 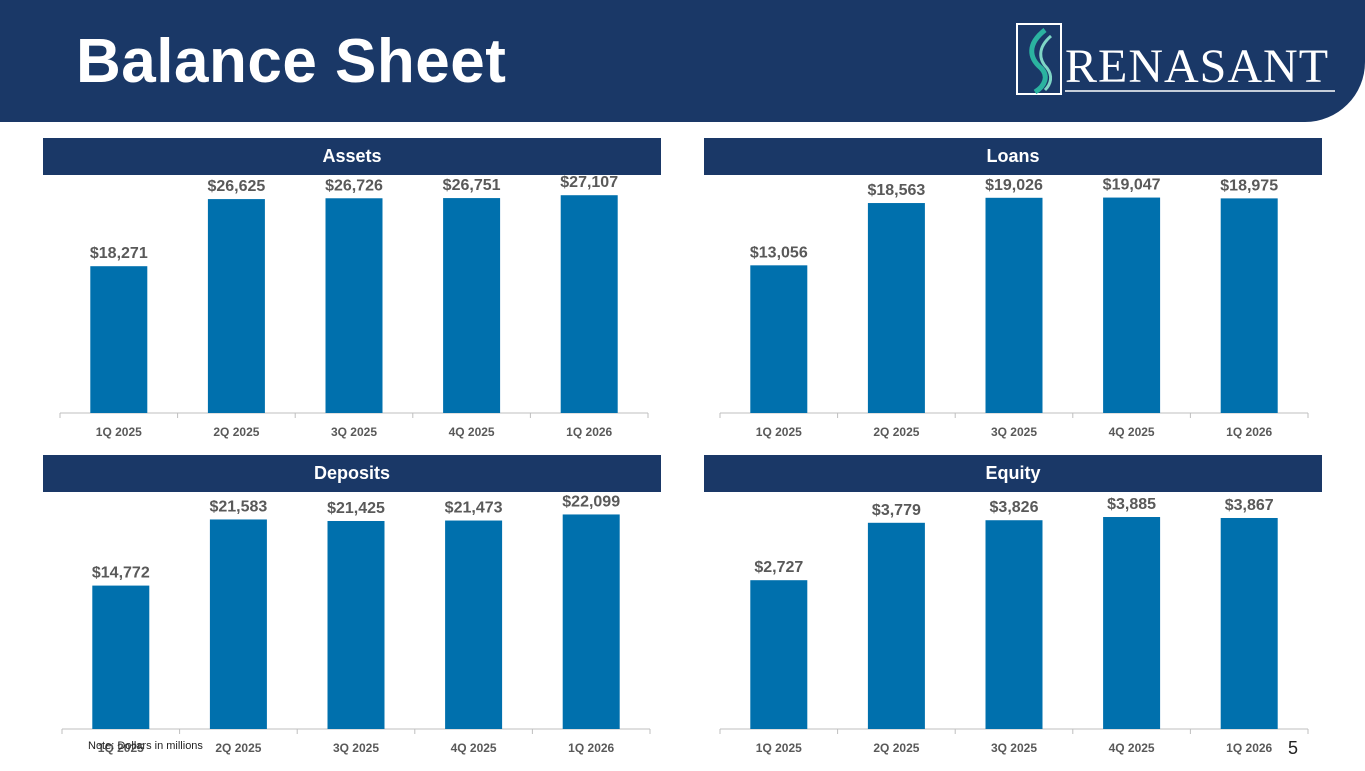 What do you see at coordinates (291, 61) in the screenshot?
I see `page-title: Balance Sheet` at bounding box center [291, 61].